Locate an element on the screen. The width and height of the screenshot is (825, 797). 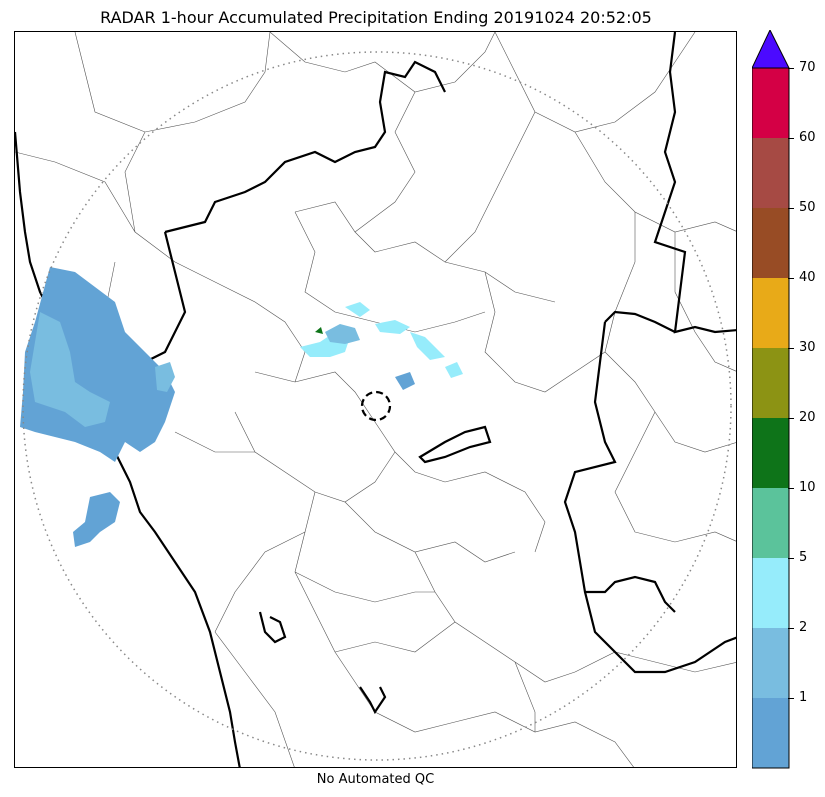
qc-status-label: No Automated QC is located at coordinates (375, 779).